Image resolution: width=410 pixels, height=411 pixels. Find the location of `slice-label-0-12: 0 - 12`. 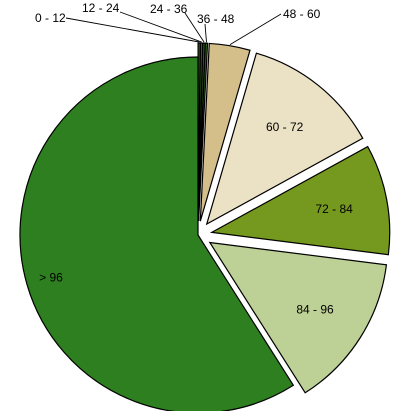

slice-label-0-12: 0 - 12 is located at coordinates (50, 18).